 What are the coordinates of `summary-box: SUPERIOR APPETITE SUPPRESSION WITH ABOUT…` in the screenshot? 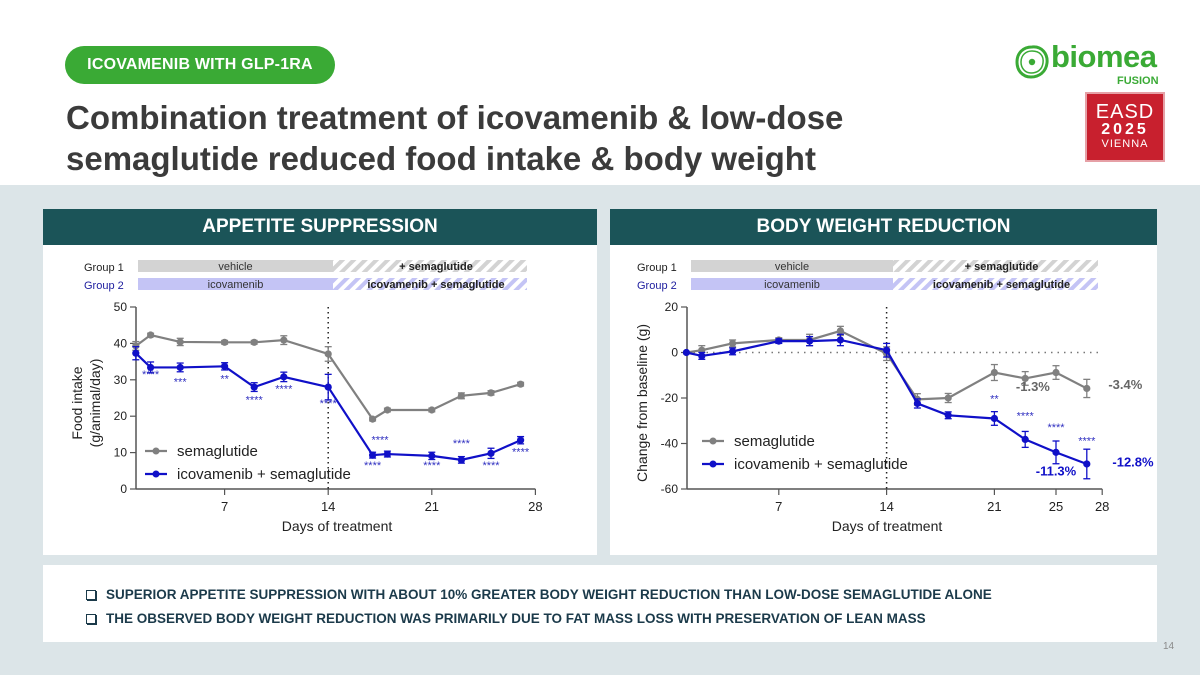 It's located at (600, 603).